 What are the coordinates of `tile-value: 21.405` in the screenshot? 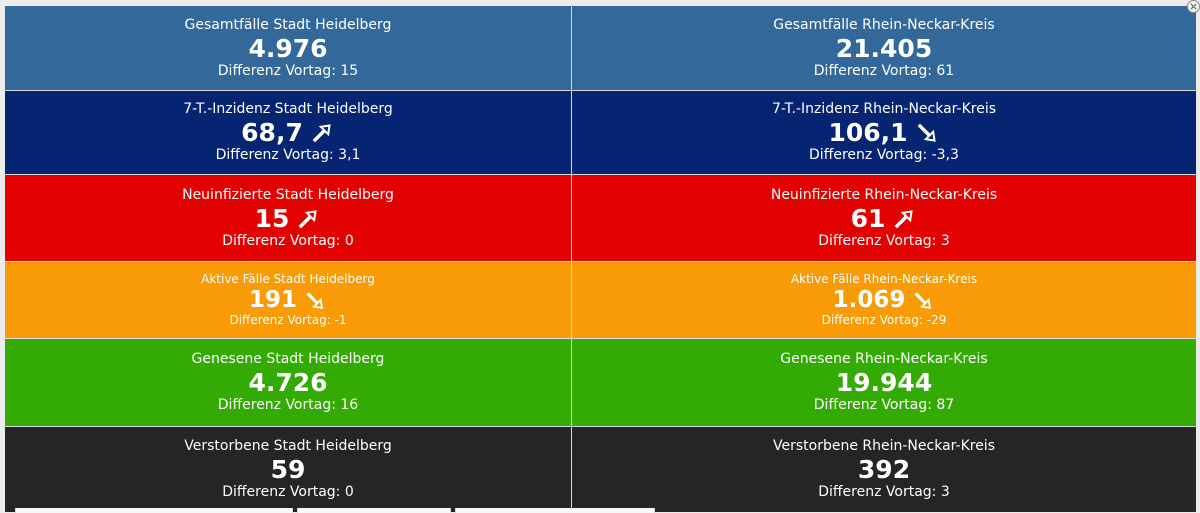 It's located at (884, 48).